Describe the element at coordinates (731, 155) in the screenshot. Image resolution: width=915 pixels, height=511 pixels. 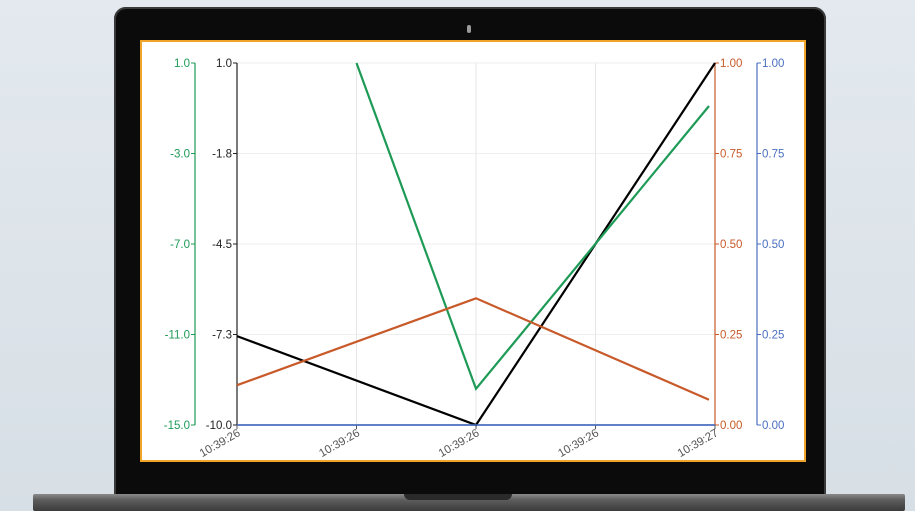
I see `right-inner-tick-label: 0.75` at that location.